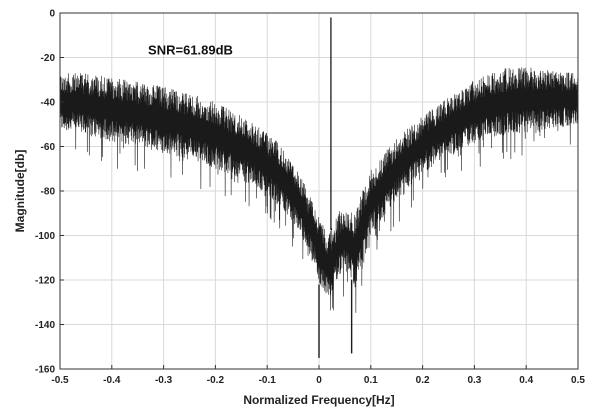 This screenshot has height=411, width=593. I want to click on y-tick-label: -40, so click(48, 103).